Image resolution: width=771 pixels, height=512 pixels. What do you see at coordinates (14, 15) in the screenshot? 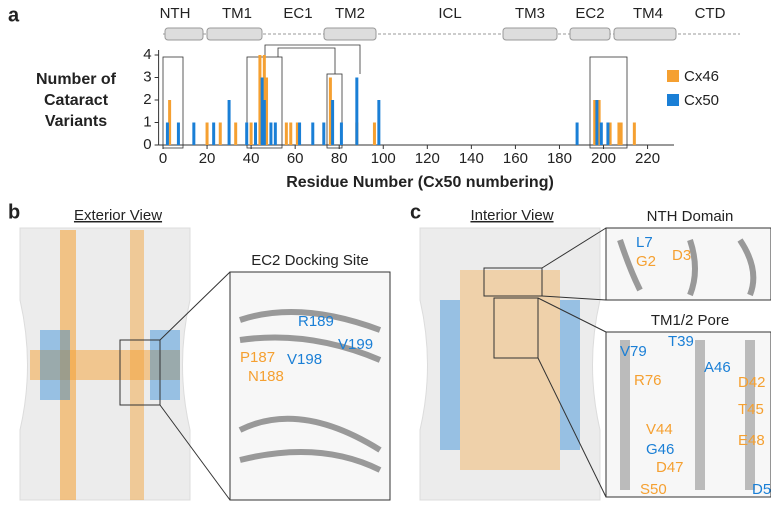
I see `panel-label: a` at bounding box center [14, 15].